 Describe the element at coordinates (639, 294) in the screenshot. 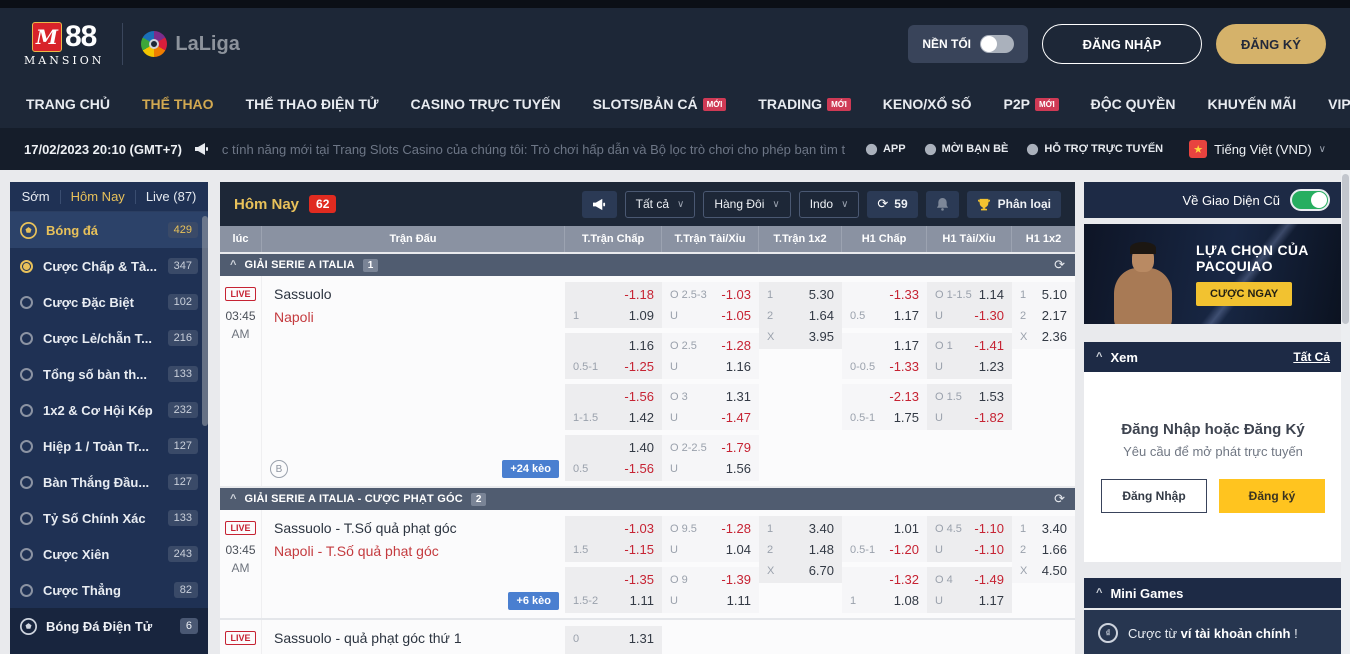

I see `odds-value: -1.18` at that location.